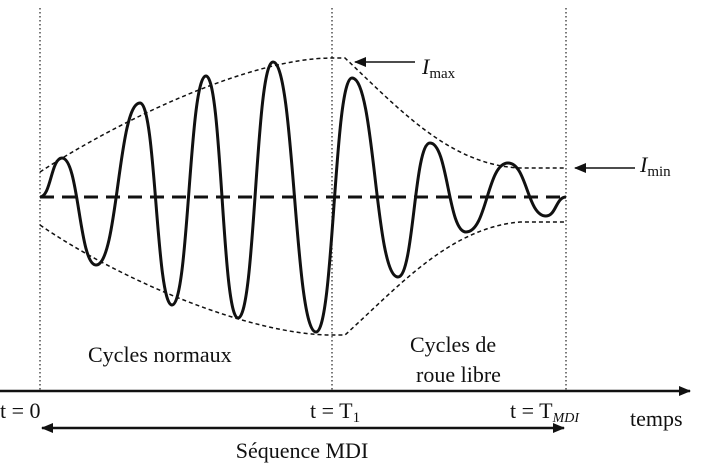  I want to click on time-label: t = 0, so click(20, 410).